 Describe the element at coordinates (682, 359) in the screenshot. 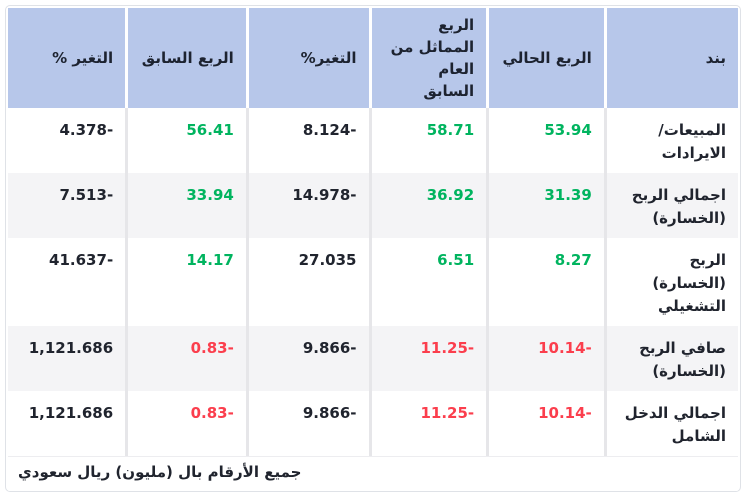

I see `row-label: صافي الربح (الخسارة)` at that location.